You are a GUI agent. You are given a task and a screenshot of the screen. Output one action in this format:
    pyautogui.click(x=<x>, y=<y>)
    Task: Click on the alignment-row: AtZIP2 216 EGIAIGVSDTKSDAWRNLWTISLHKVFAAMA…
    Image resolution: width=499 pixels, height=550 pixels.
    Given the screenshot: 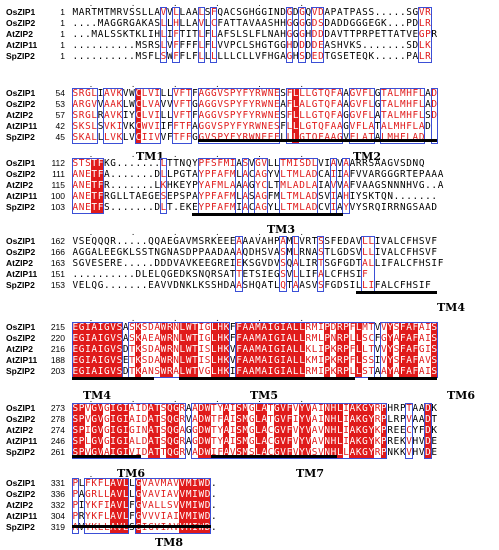 What is the action you would take?
    pyautogui.click(x=249, y=349)
    